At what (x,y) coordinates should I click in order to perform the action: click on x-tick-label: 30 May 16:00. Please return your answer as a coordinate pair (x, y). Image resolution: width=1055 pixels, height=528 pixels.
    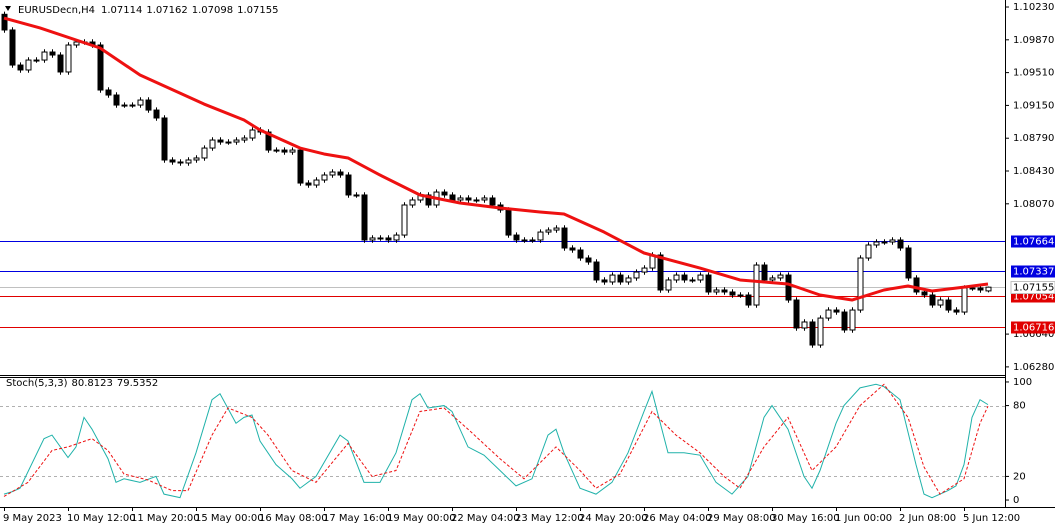
    Looking at the image, I should click on (805, 518).